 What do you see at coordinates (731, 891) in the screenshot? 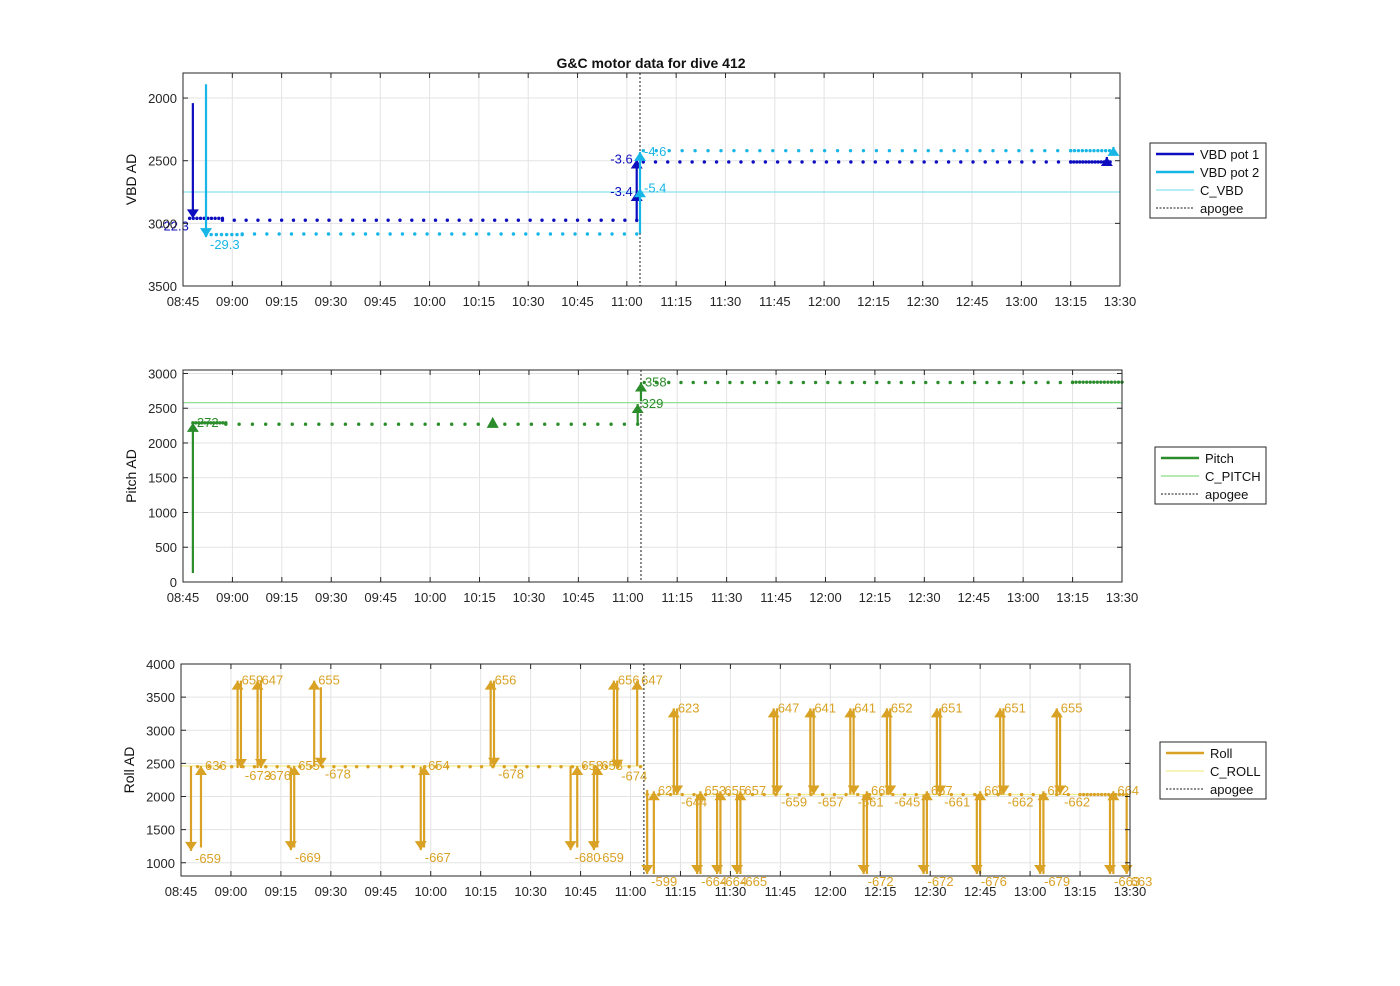
I see `x-tick-label: 11:30` at bounding box center [731, 891].